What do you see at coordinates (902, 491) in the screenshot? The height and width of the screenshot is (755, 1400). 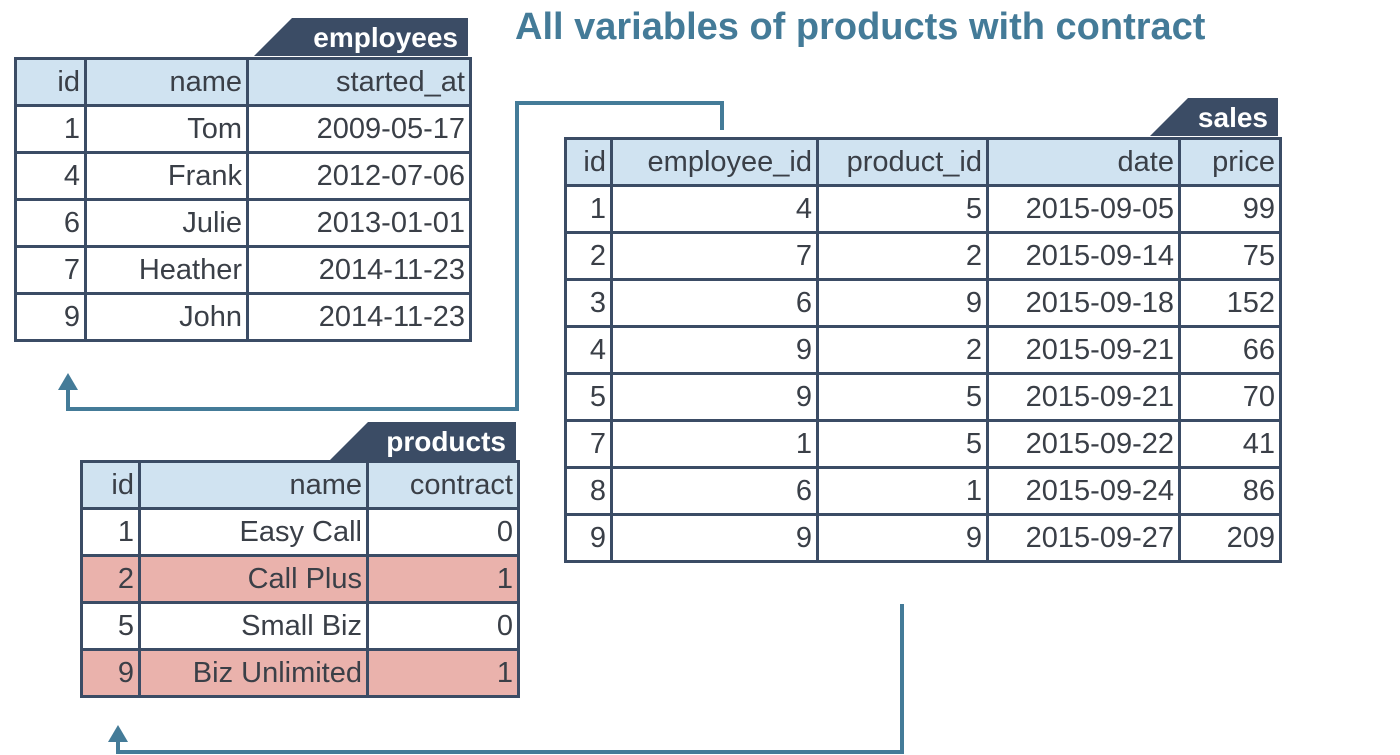 I see `table-cell-product-id: 1` at bounding box center [902, 491].